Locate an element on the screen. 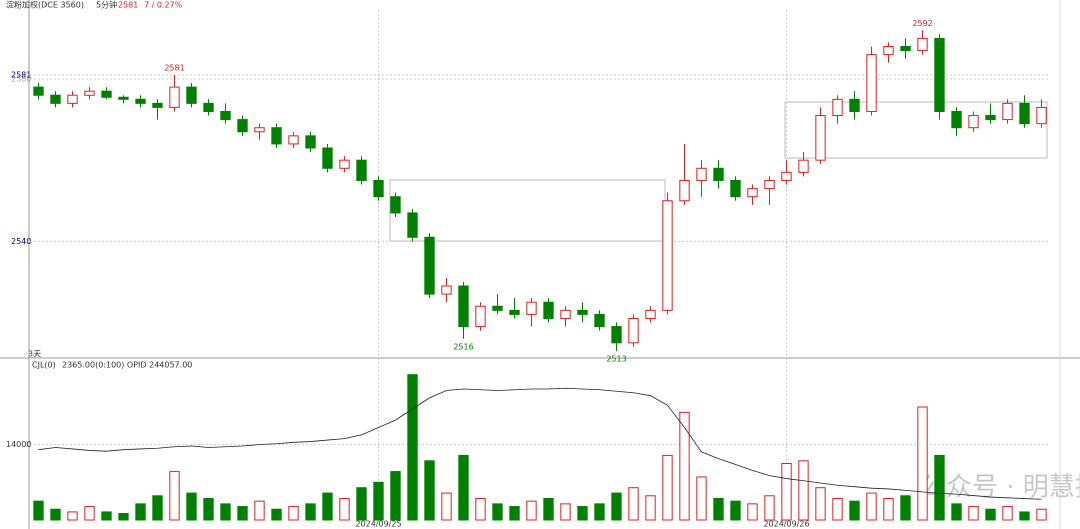 This screenshot has width=1080, height=529. x-tick-label: 2024/09/25 is located at coordinates (378, 524).